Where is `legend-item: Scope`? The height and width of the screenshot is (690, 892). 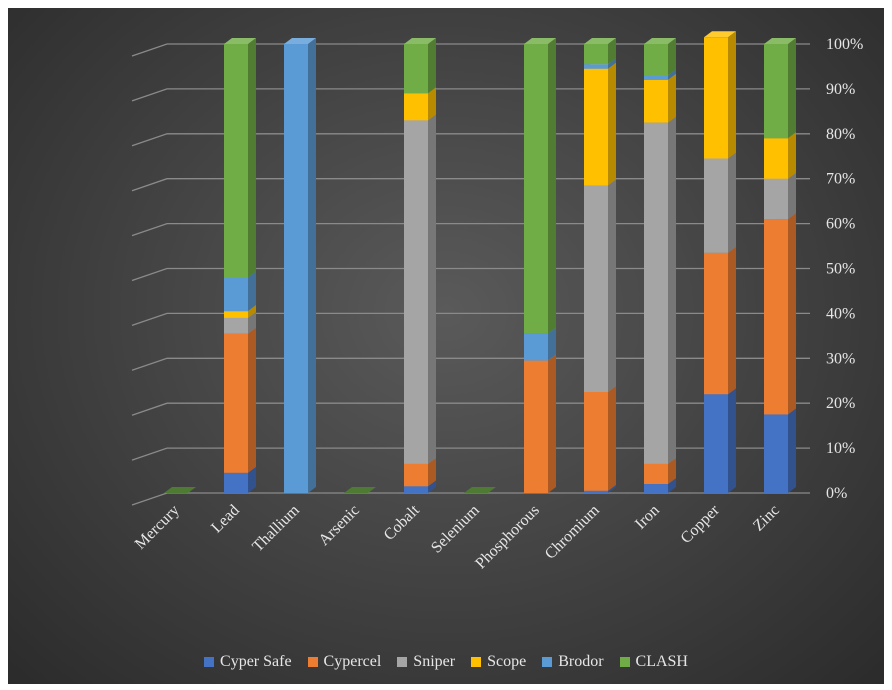
legend-item: Scope is located at coordinates (498, 662).